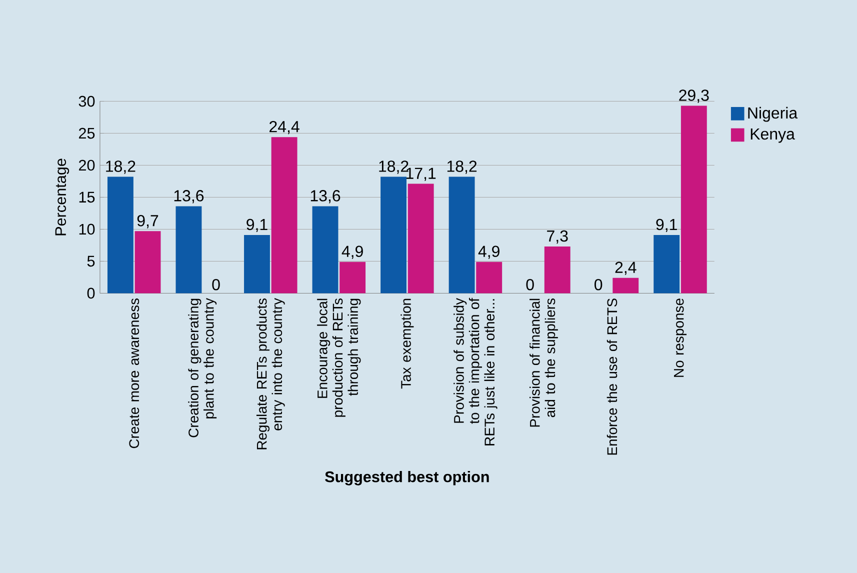 The width and height of the screenshot is (857, 573). Describe the element at coordinates (91, 293) in the screenshot. I see `y-tick-label: 0` at that location.